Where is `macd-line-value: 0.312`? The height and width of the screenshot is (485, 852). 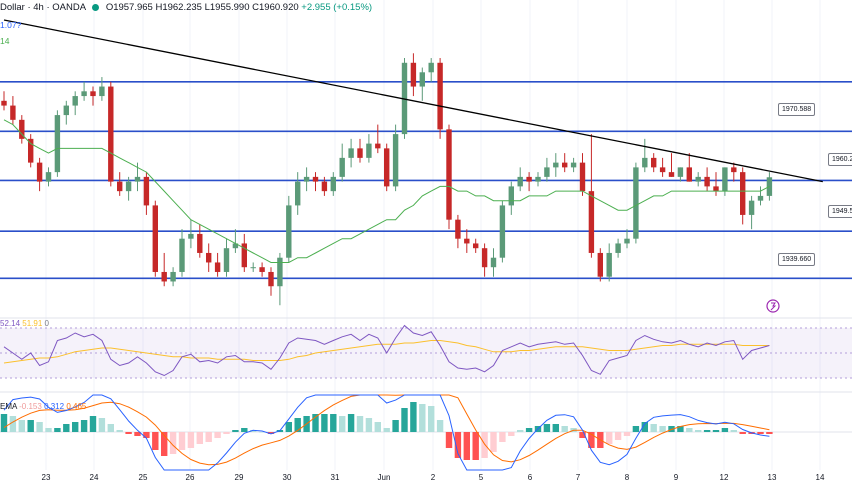 macd-line-value: 0.312 is located at coordinates (54, 406).